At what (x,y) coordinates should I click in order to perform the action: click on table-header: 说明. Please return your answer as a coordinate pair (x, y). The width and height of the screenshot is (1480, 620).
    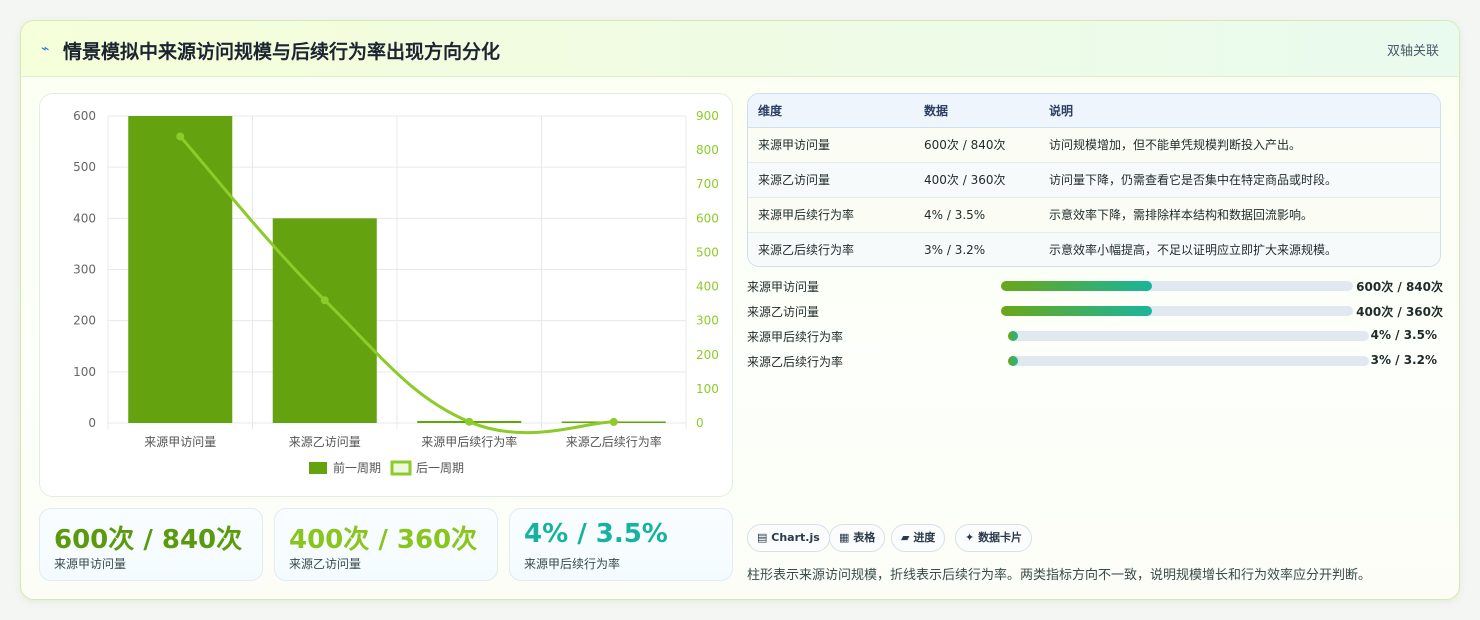
    Looking at the image, I should click on (1239, 111).